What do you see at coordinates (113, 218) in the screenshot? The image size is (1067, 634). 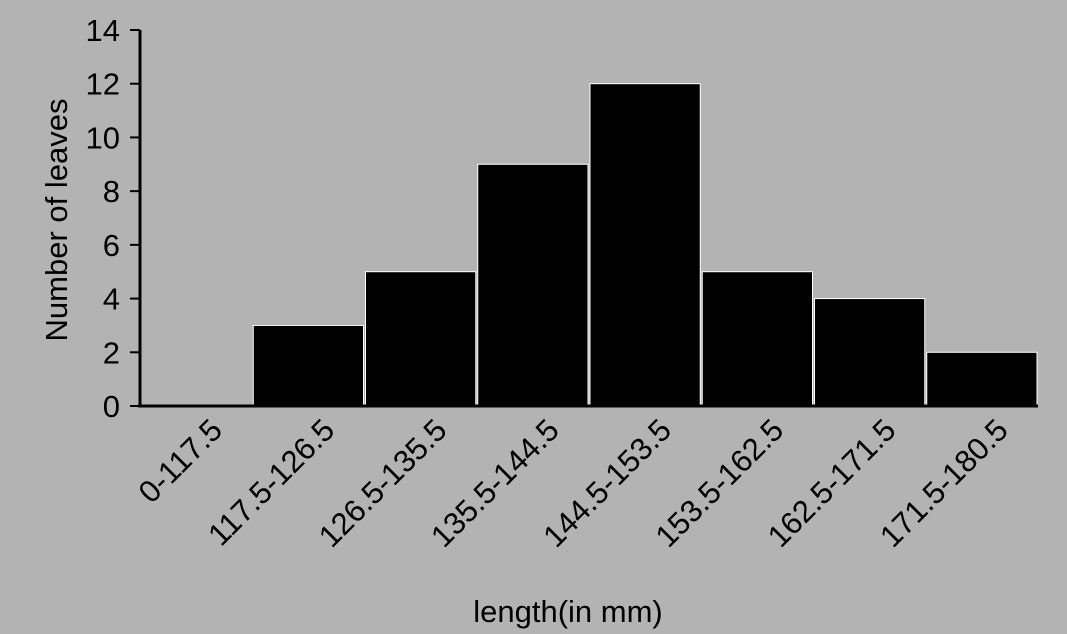 I see `y-ticks-layer: 0 2 4 6 8 10 12 14` at bounding box center [113, 218].